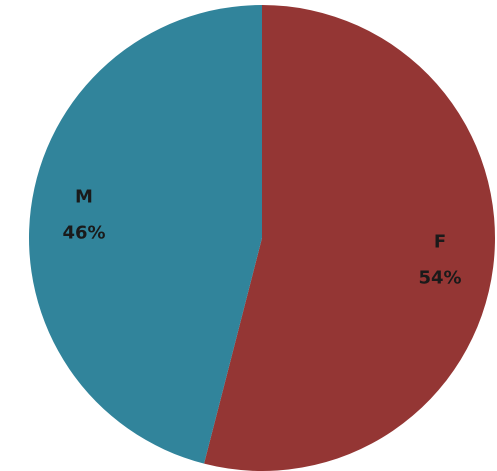 The image size is (497, 471). Describe the element at coordinates (439, 277) in the screenshot. I see `slice-value-label: 54%` at that location.